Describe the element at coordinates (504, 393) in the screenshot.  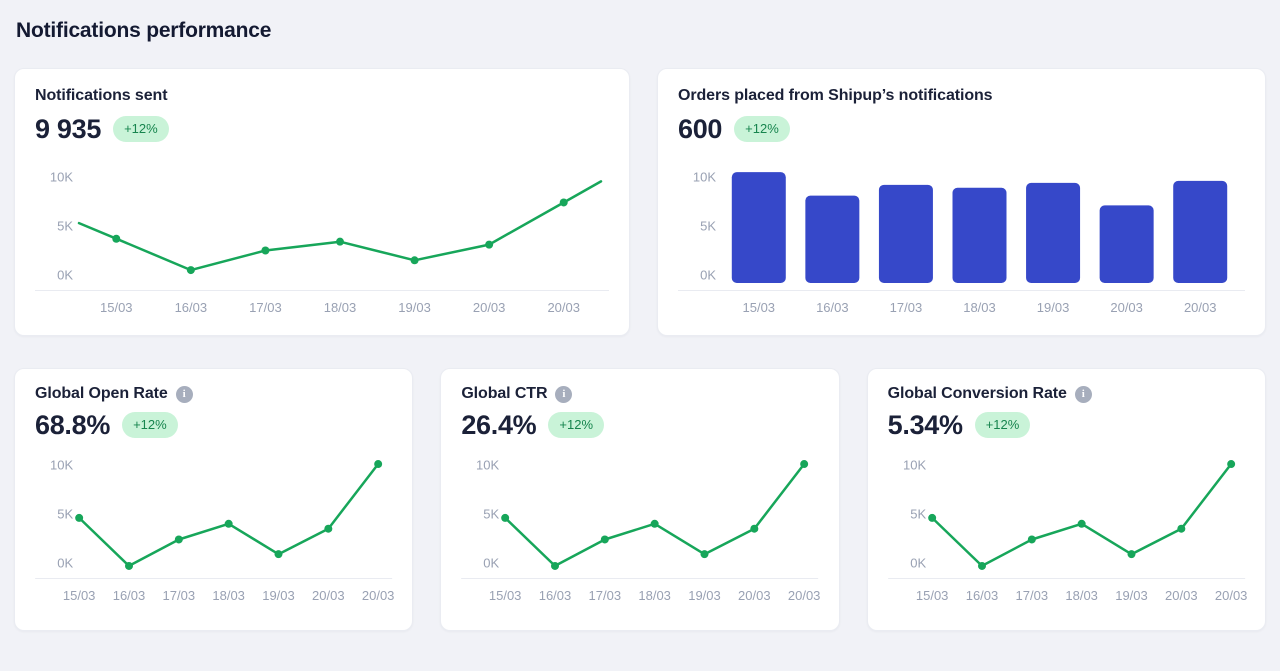
I see `card-title: Global CTR` at that location.